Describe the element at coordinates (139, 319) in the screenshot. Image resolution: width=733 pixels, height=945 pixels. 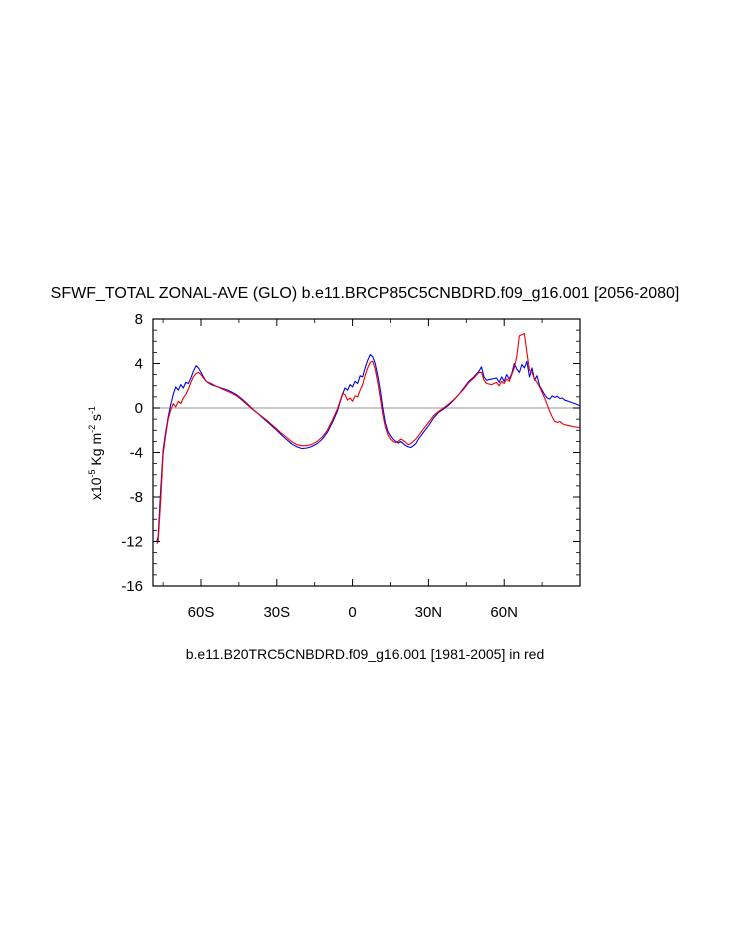
I see `y-tick-label: 8` at that location.